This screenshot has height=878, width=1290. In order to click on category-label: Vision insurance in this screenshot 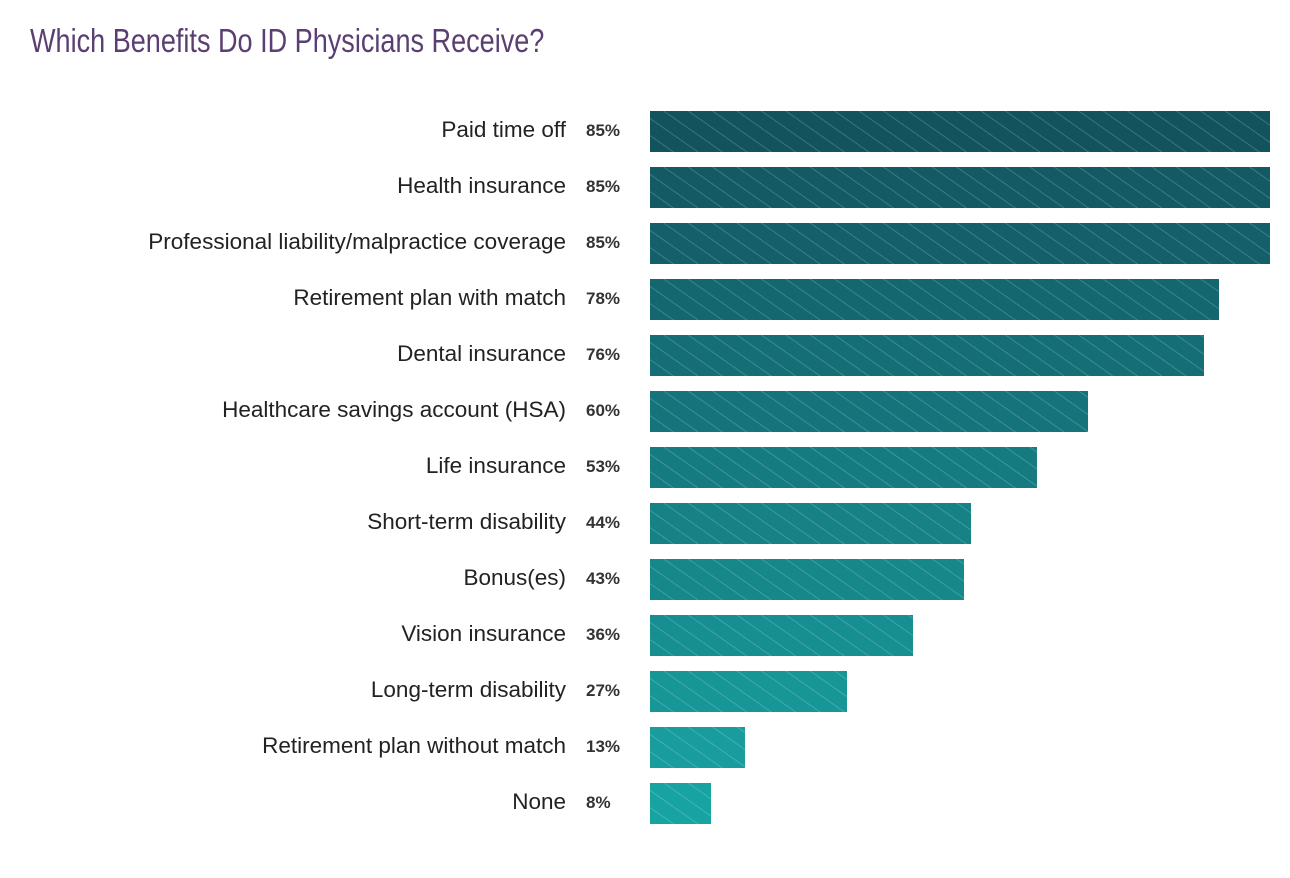, I will do `click(483, 633)`.